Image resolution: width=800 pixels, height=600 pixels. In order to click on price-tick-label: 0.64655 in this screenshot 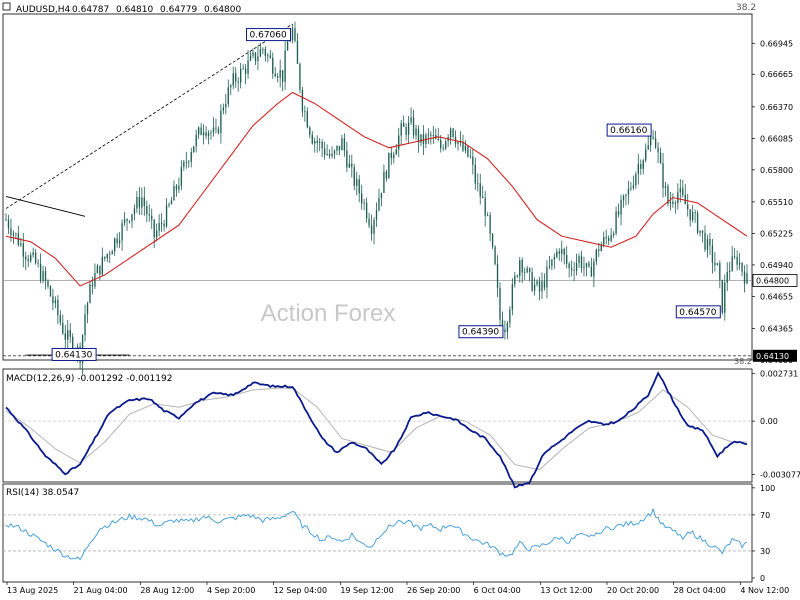, I will do `click(776, 296)`.